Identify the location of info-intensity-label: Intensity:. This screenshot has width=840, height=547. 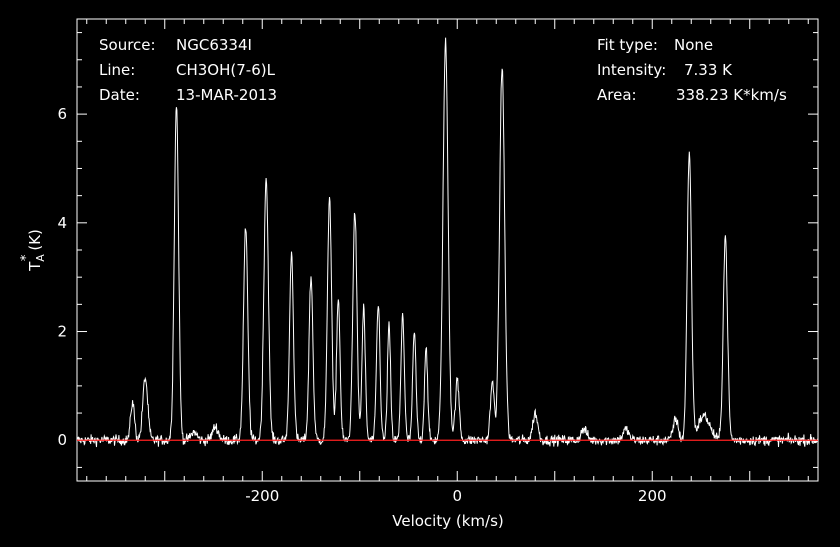
(631, 70).